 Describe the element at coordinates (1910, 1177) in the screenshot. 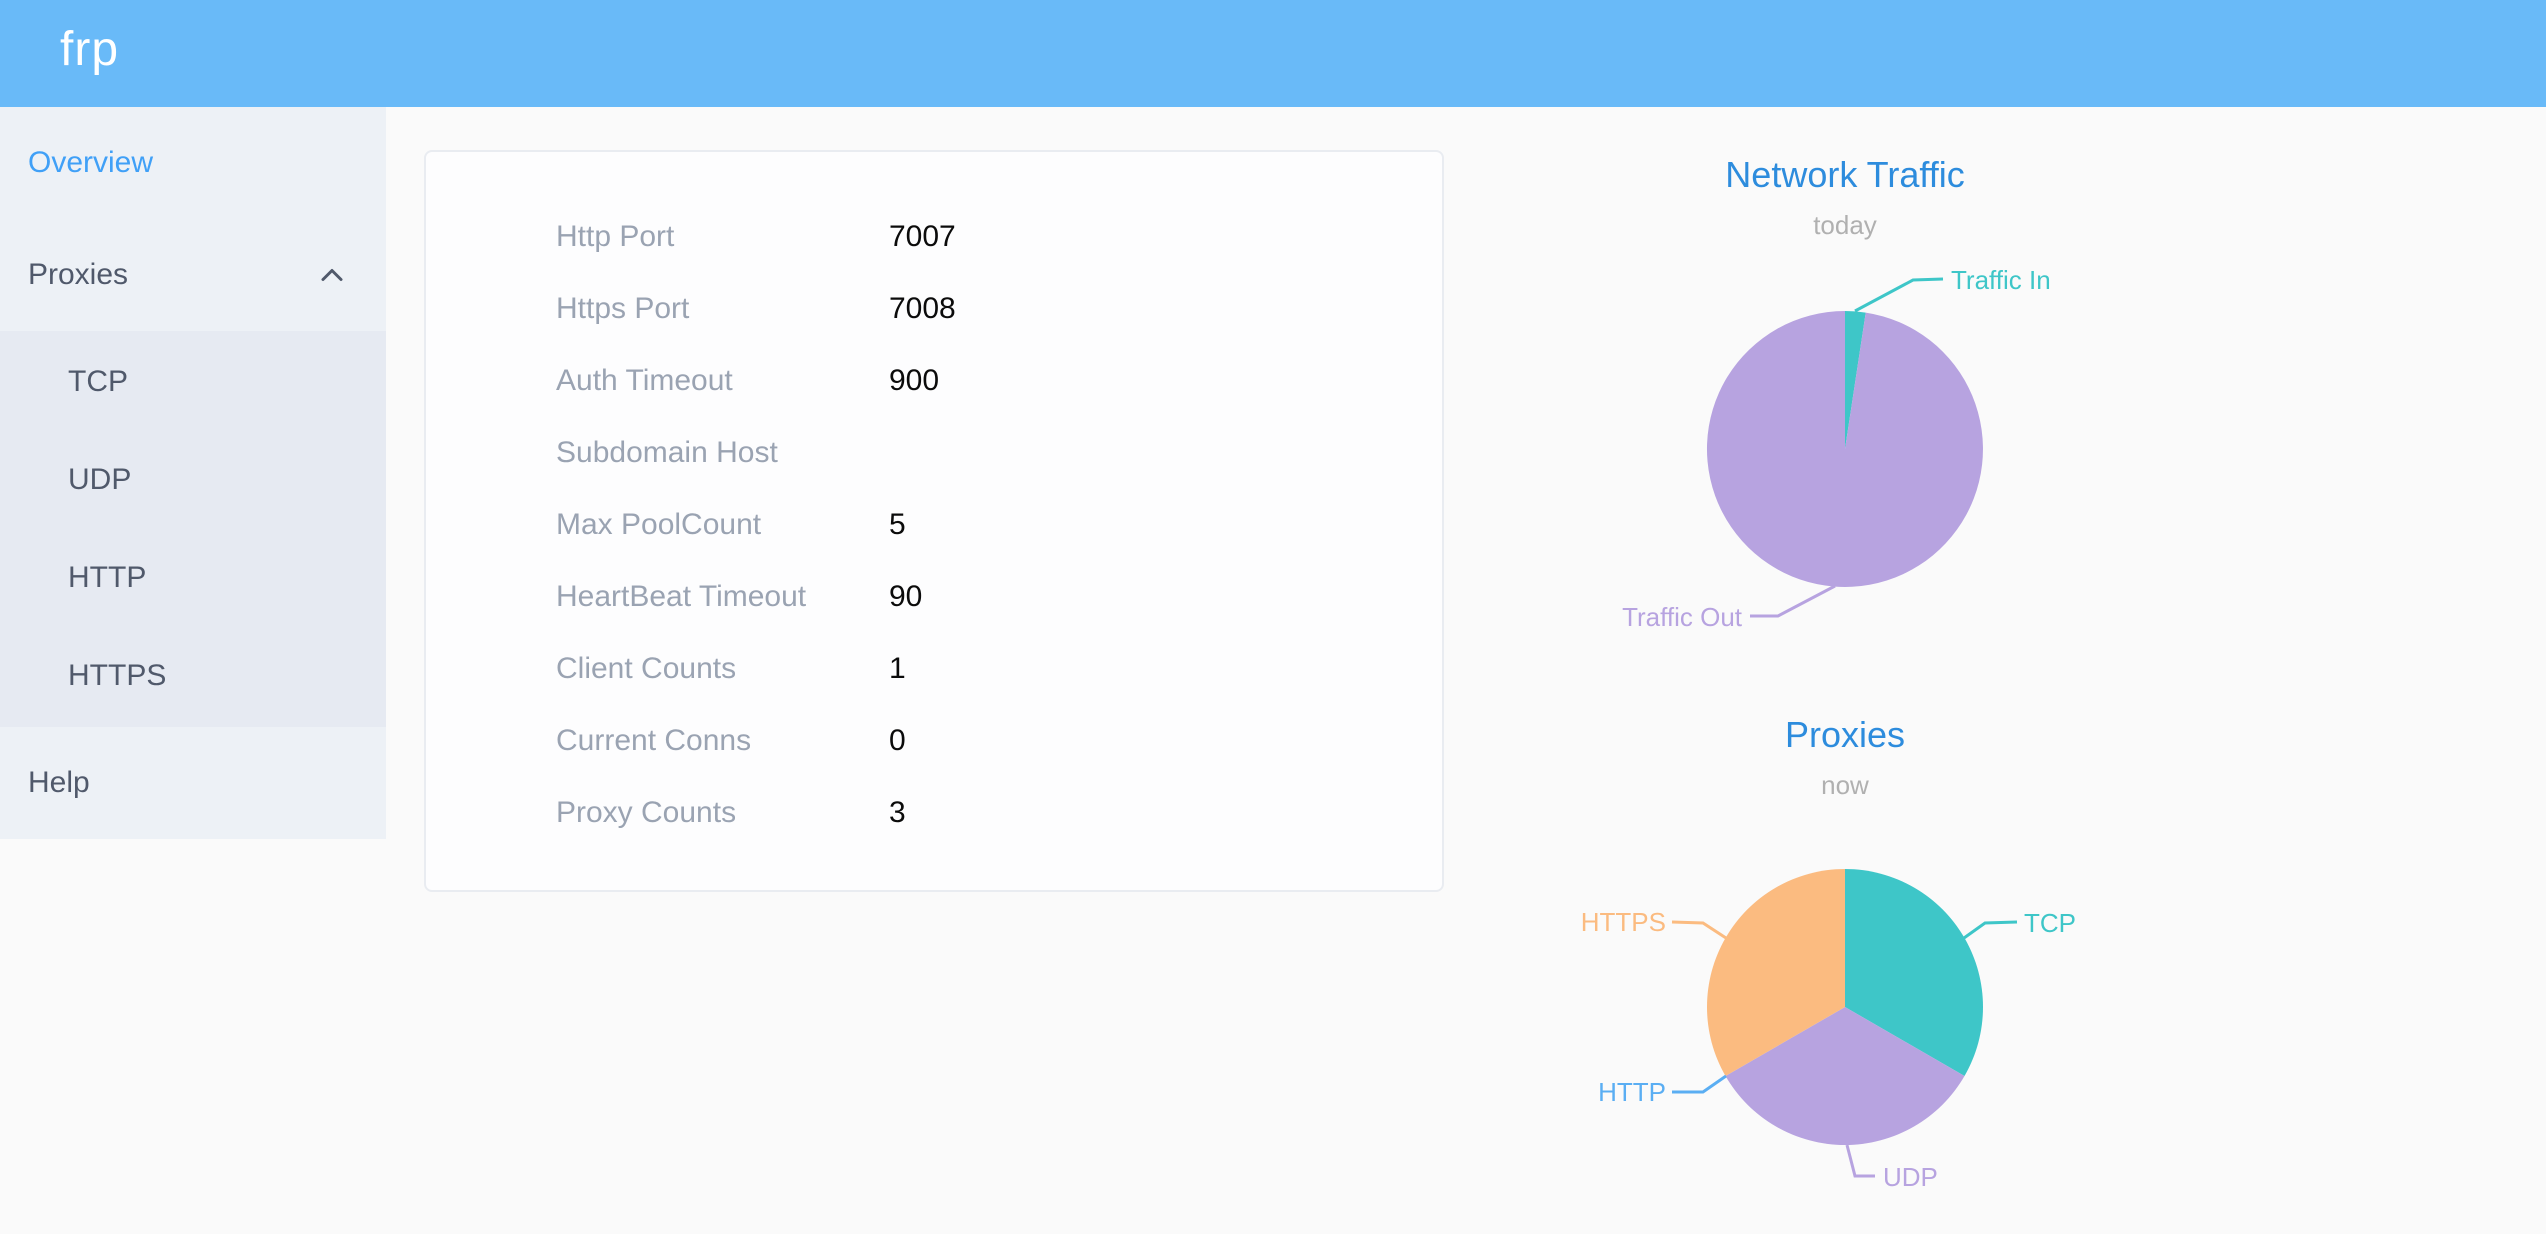

I see `udp-label: UDP` at that location.